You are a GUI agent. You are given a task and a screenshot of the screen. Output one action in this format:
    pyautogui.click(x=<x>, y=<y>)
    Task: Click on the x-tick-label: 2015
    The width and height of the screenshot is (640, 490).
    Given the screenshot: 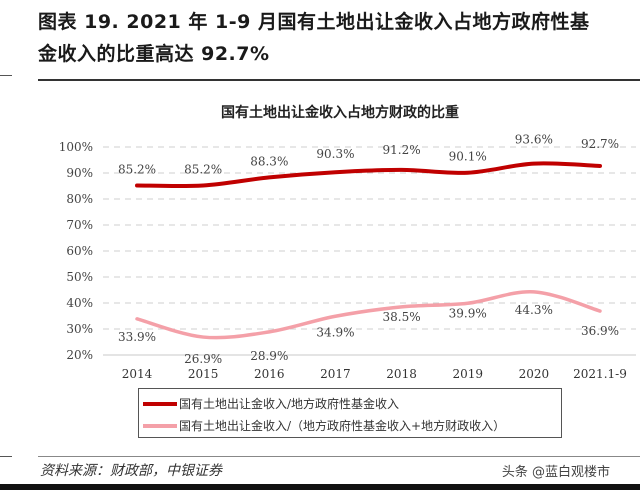 What is the action you would take?
    pyautogui.click(x=203, y=374)
    